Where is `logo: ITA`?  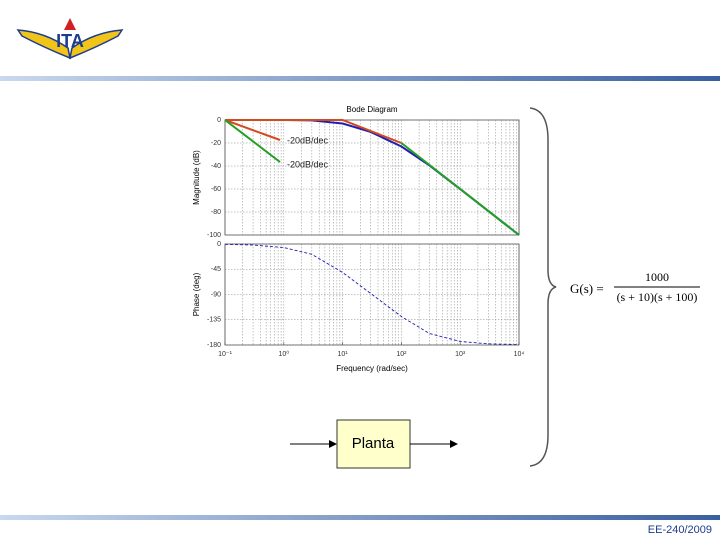
logo: ITA is located at coordinates (70, 39).